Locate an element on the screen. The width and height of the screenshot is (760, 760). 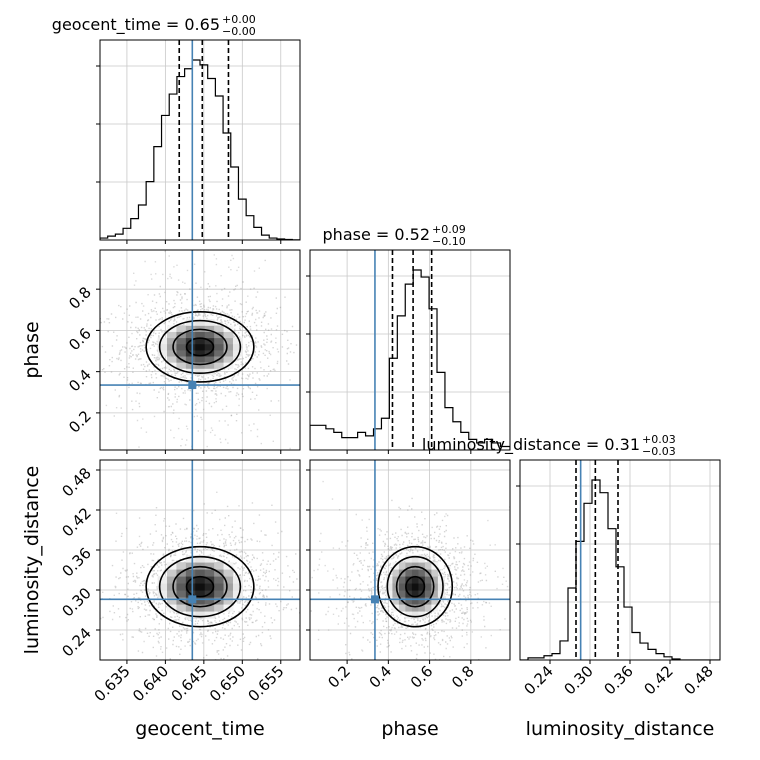
panel-phase-vs-luminosity_distance: 0.2 0.4 0.6 0.8 is located at coordinates (408, 575).